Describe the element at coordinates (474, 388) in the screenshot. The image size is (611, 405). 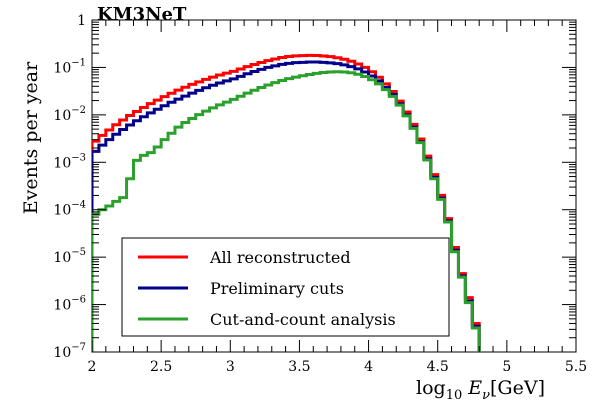
I see `x-axis-title-e: E` at that location.